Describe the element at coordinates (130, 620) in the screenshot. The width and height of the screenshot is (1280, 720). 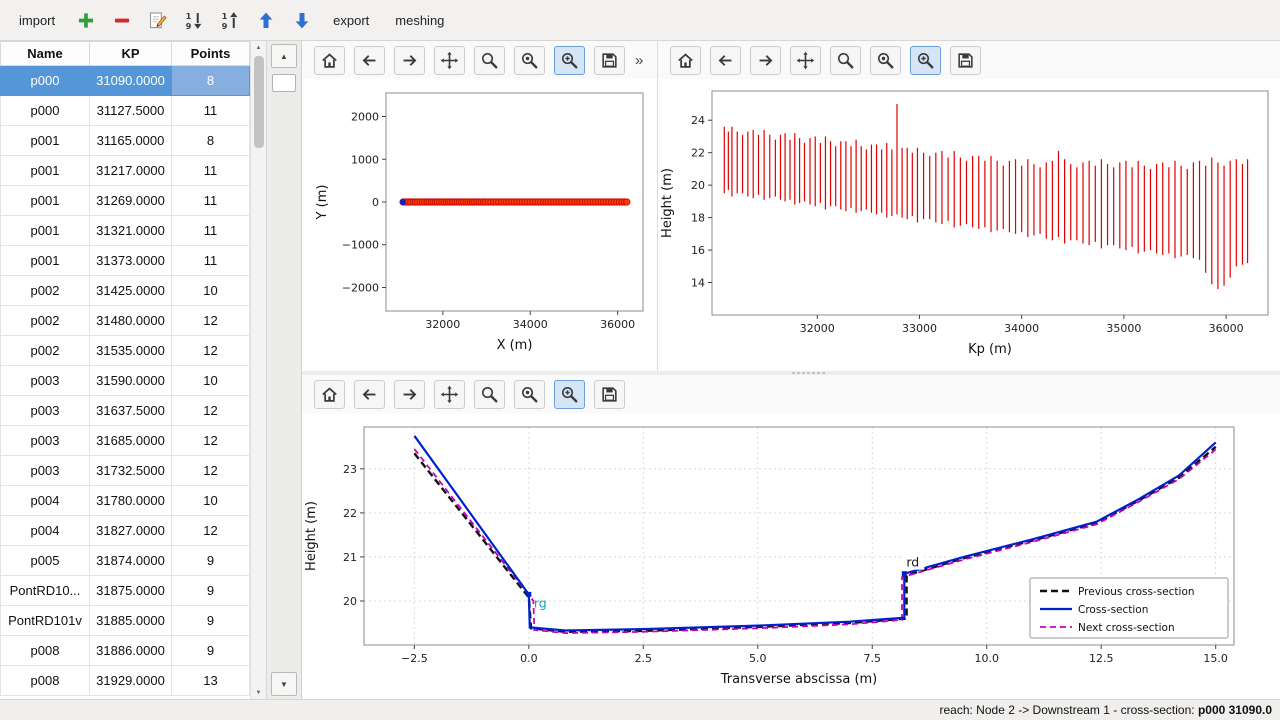
I see `table-cell: 31885.0000` at that location.